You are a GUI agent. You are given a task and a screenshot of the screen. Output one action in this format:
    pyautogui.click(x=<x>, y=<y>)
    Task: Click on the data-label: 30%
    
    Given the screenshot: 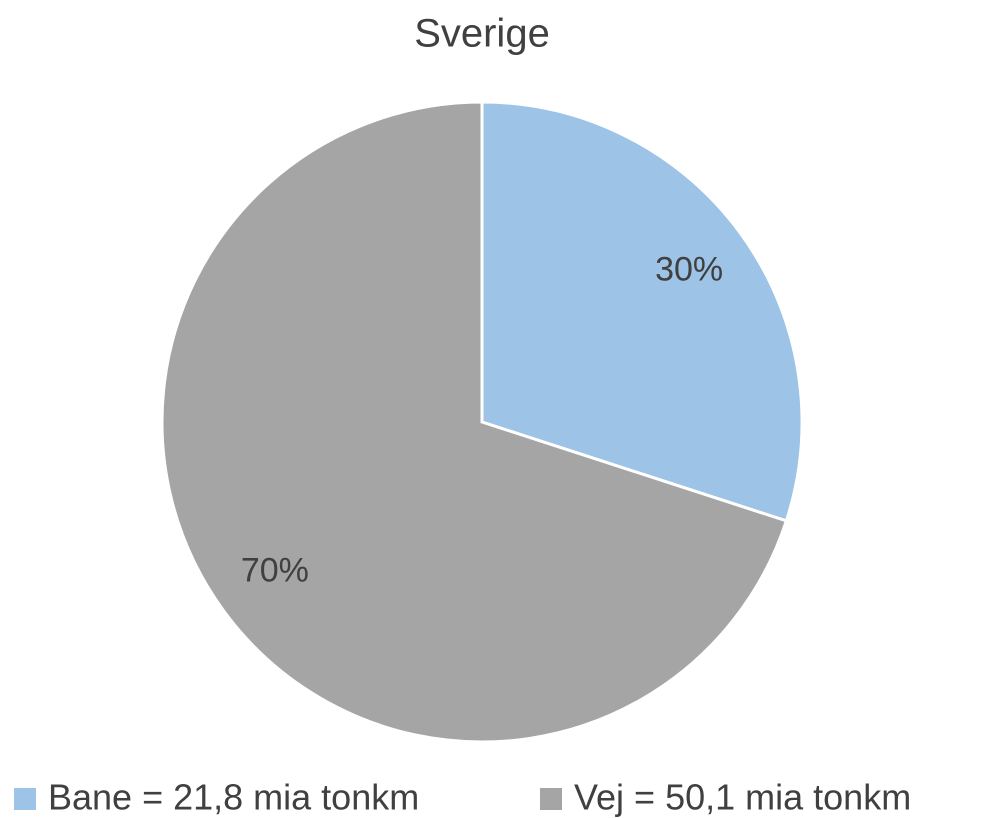 What is the action you would take?
    pyautogui.click(x=689, y=270)
    